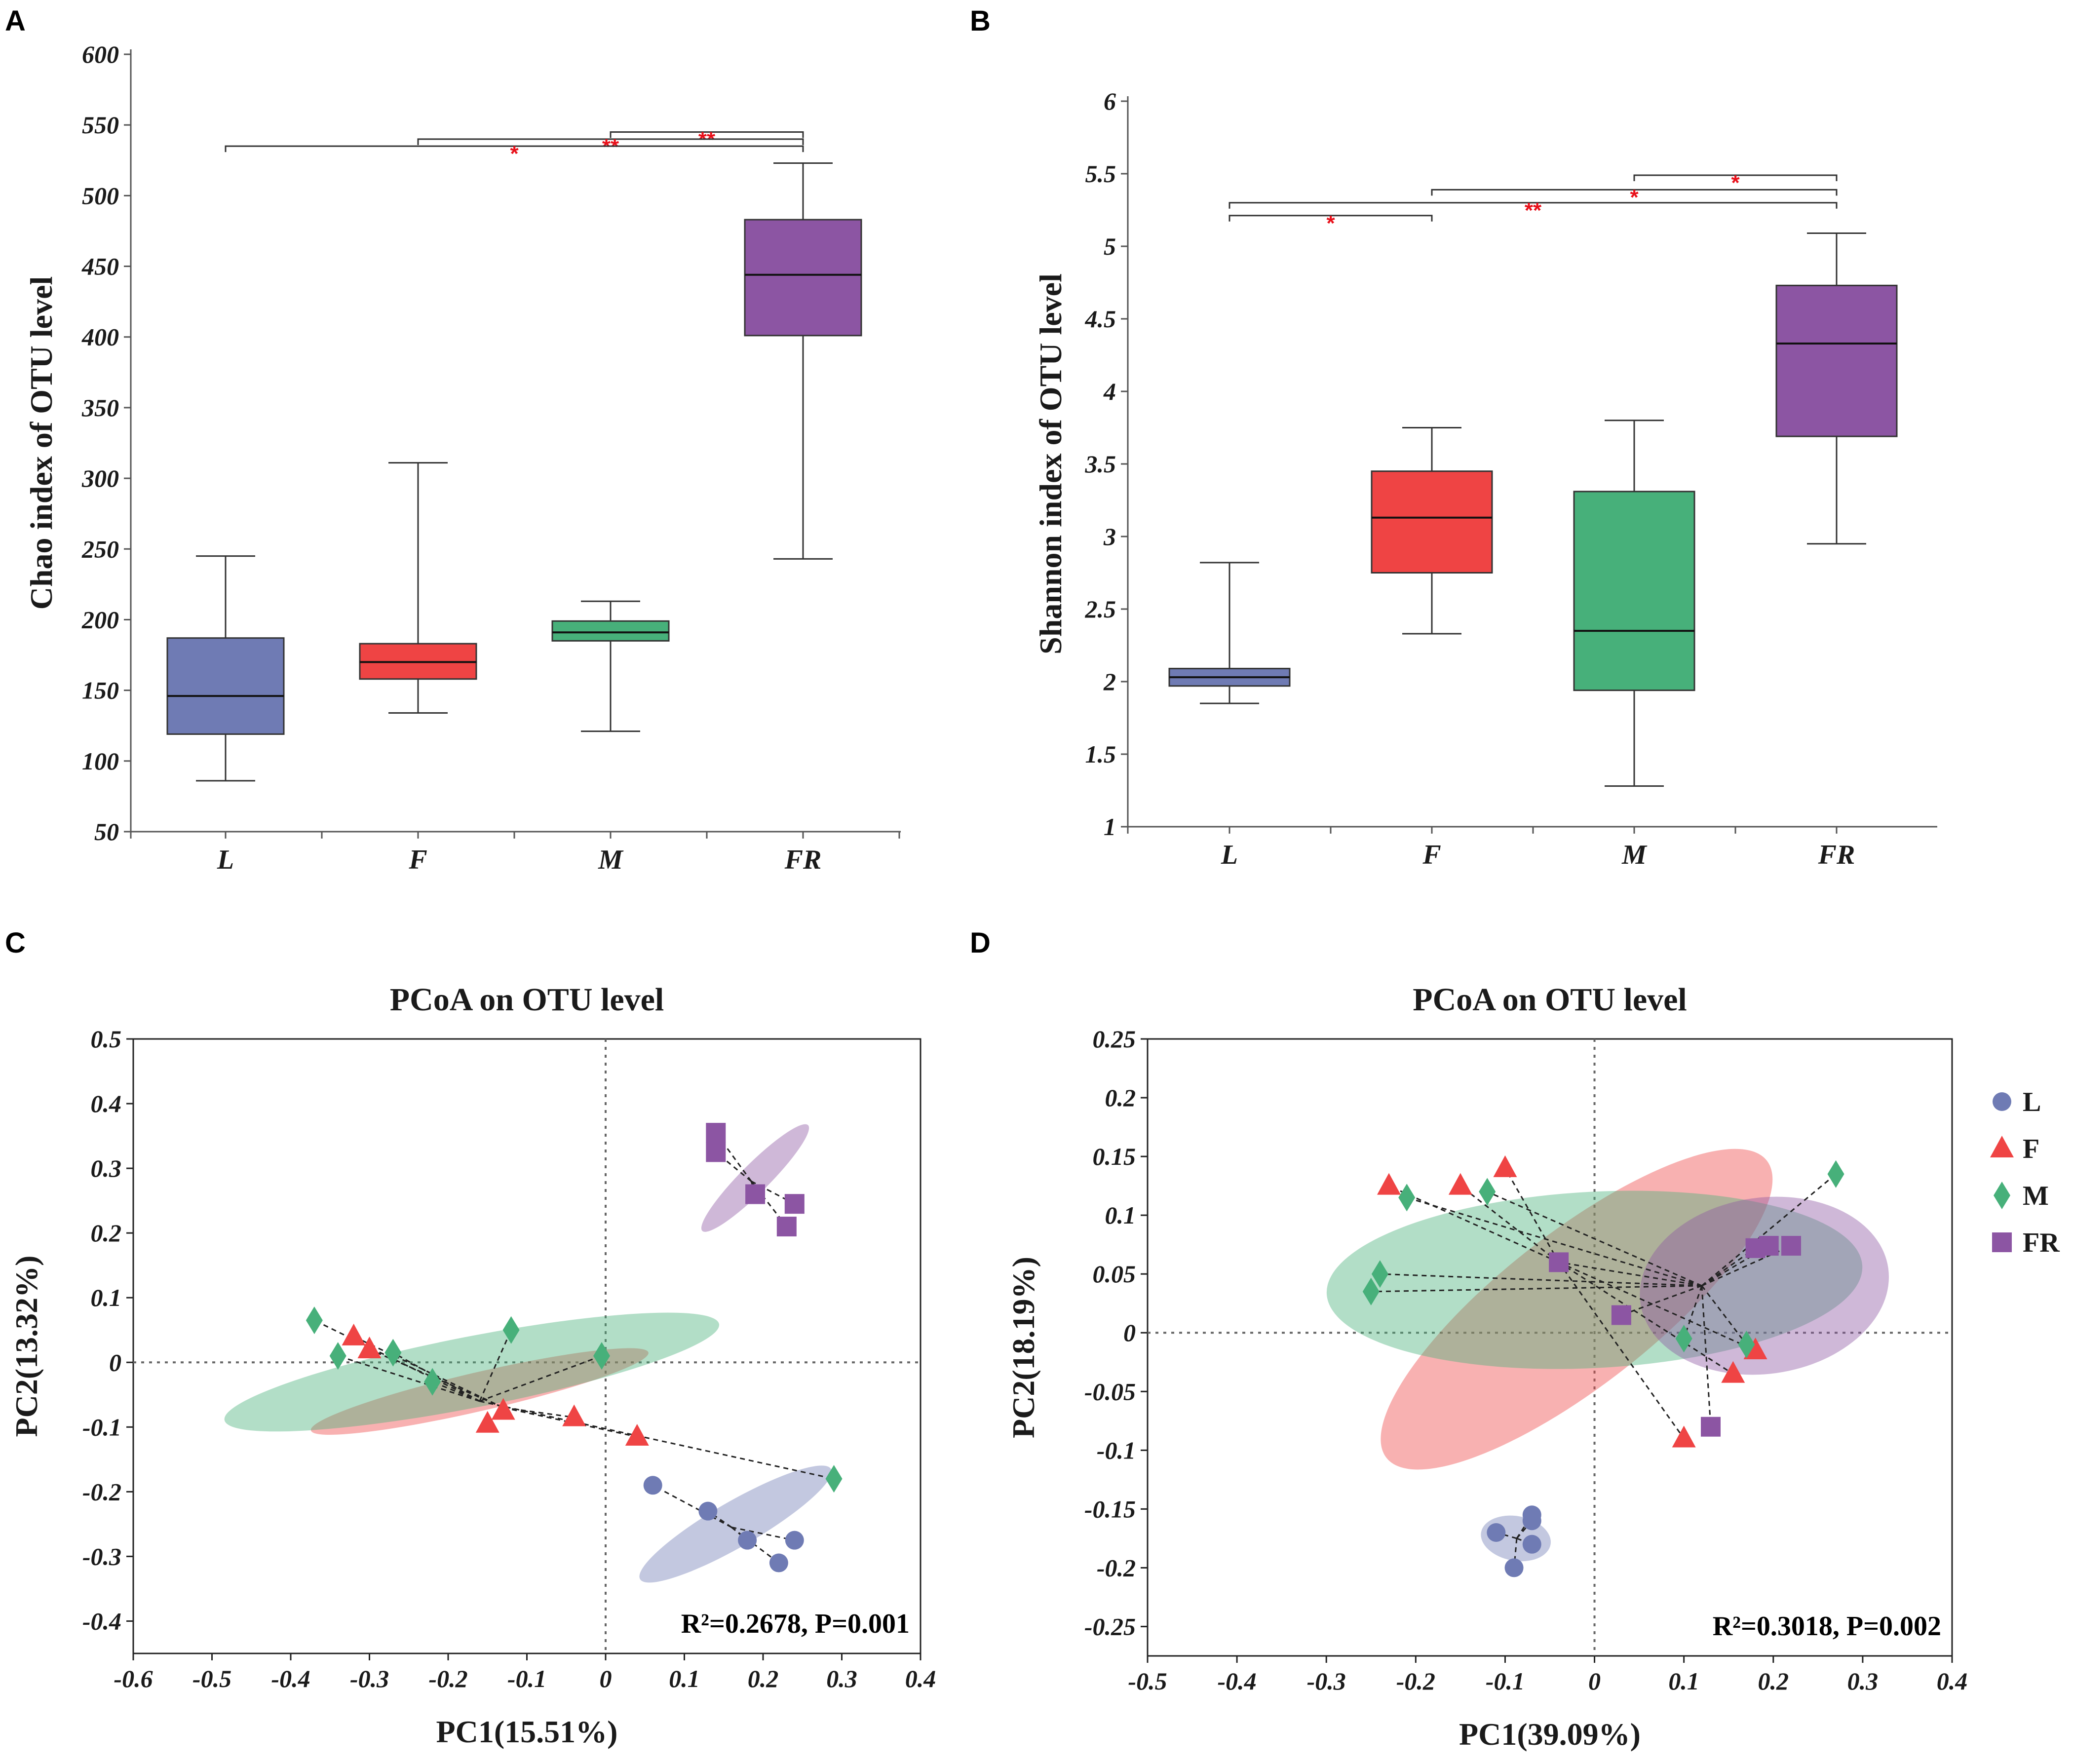 This screenshot has width=2073, height=1764. I want to click on x-tick-label: 0, so click(606, 1678).